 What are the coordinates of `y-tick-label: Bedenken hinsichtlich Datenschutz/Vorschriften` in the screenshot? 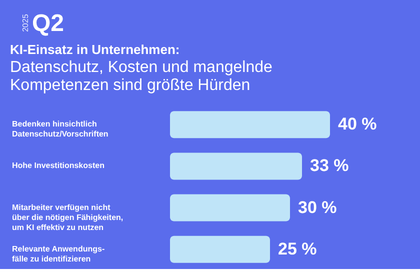 It's located at (60, 129).